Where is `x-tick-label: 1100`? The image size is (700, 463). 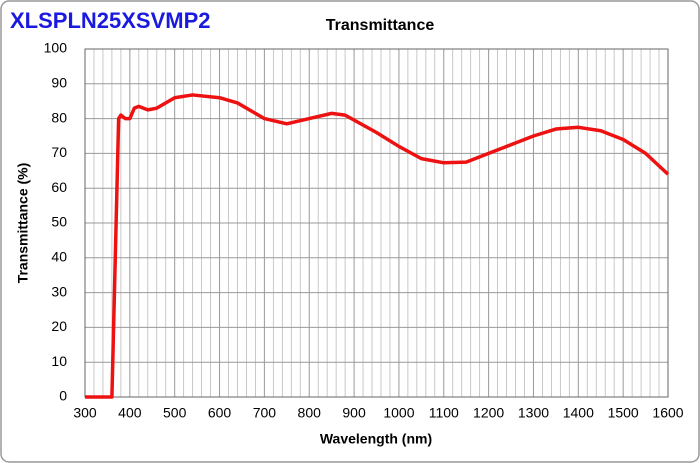 x-tick-label: 1100 is located at coordinates (444, 413).